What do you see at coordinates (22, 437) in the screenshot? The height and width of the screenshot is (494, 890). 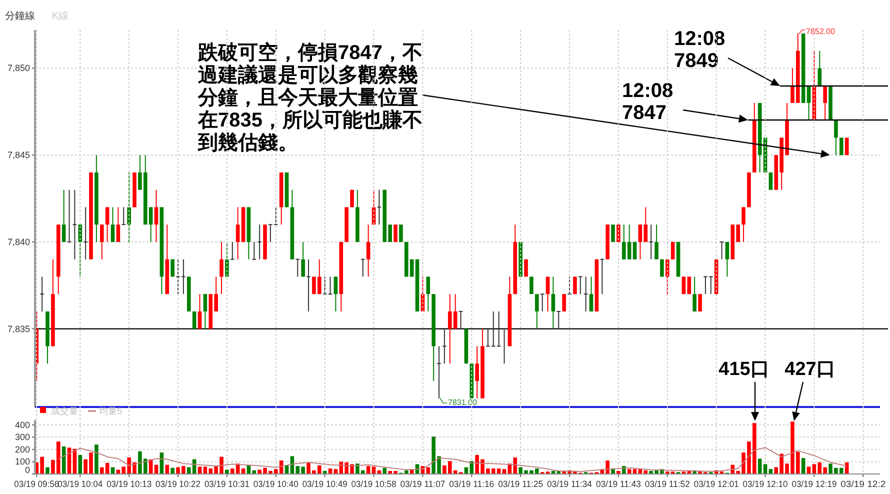 I see `y-tick-label: 300` at bounding box center [22, 437].